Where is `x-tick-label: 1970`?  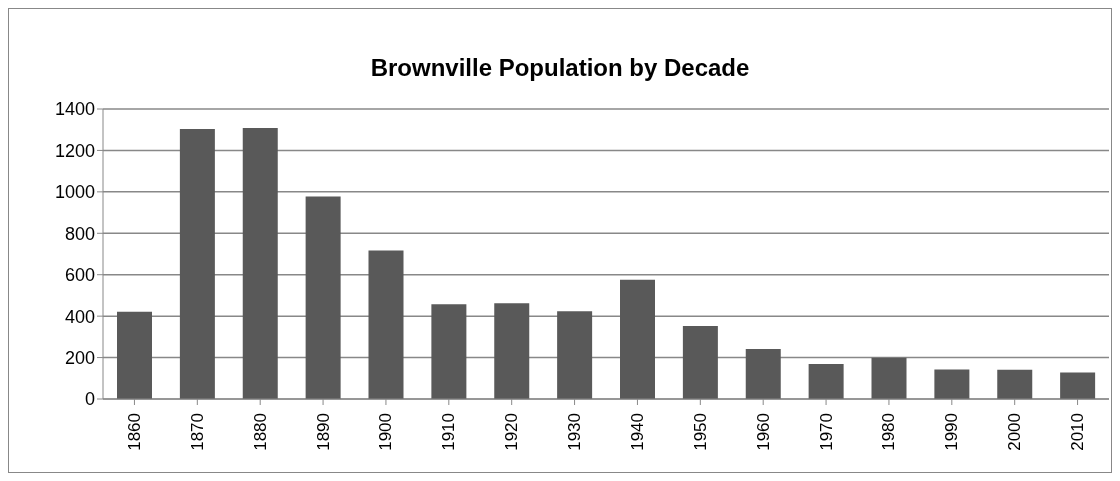
x-tick-label: 1970 is located at coordinates (826, 432).